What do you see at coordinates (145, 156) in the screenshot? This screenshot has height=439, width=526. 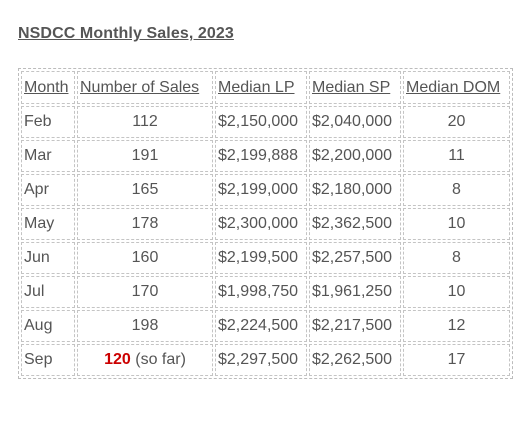 I see `cell-number-of-sales: 191` at bounding box center [145, 156].